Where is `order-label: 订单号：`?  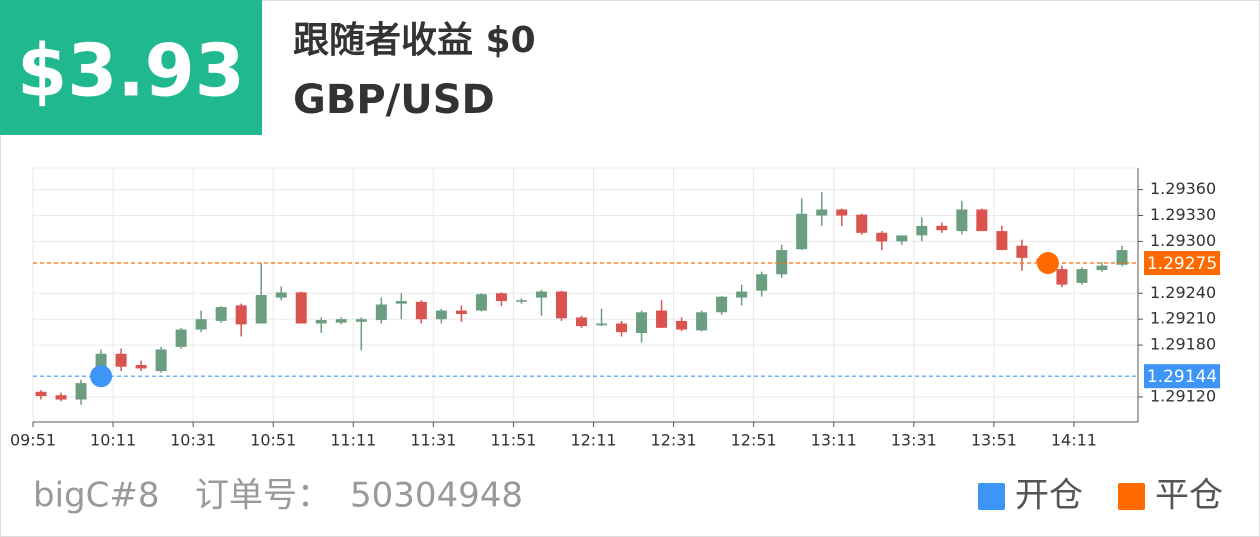 order-label: 订单号： is located at coordinates (263, 496).